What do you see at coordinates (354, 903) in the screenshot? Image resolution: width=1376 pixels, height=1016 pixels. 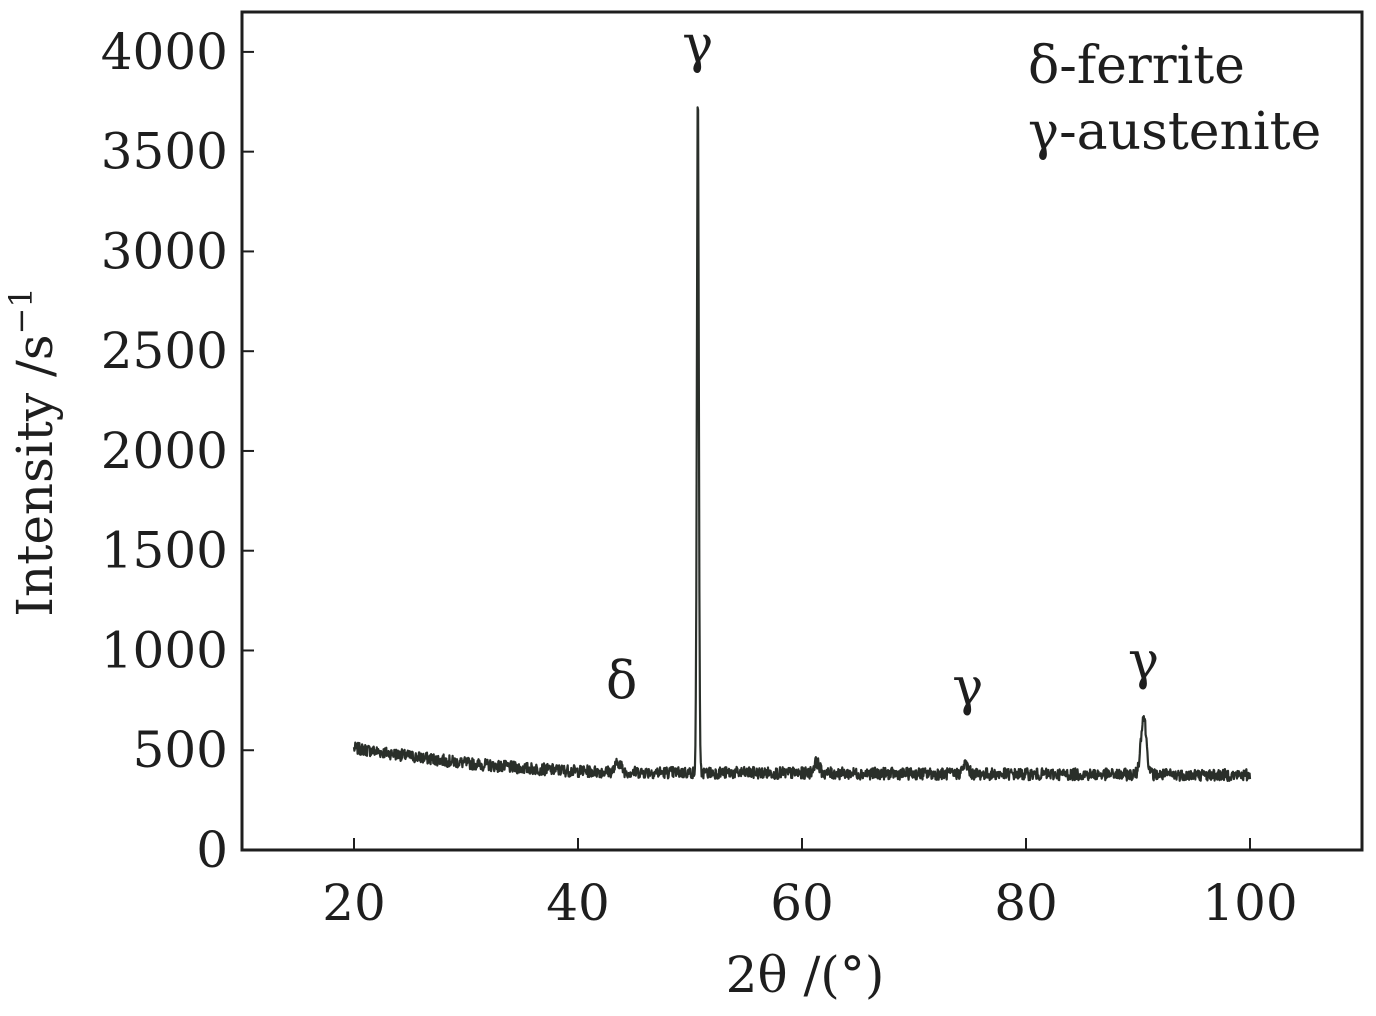 I see `x-tick-label: 20` at bounding box center [354, 903].